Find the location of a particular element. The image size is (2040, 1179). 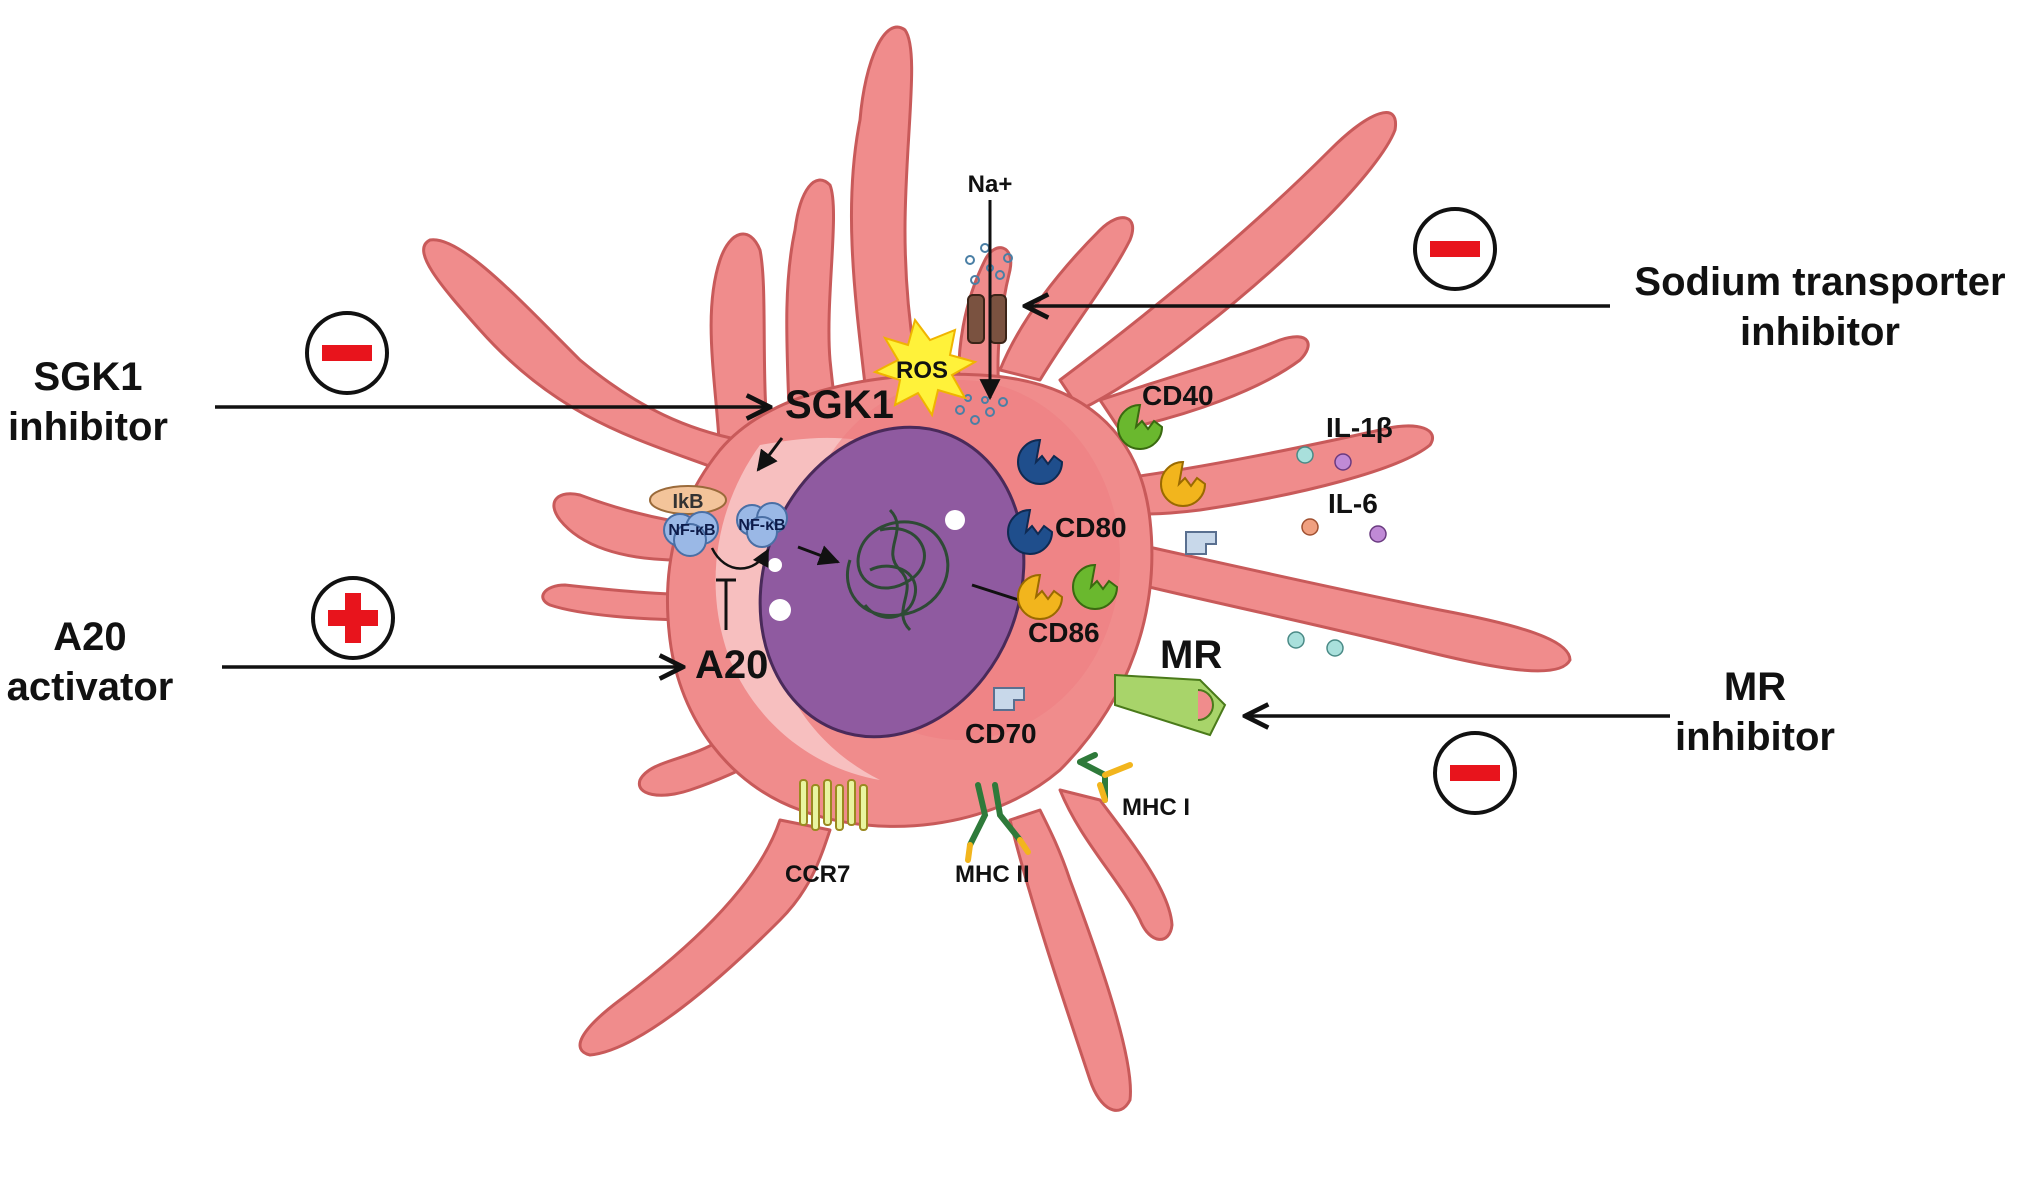

sgk1-inhibitor-label-1: SGK1 is located at coordinates (88, 377).